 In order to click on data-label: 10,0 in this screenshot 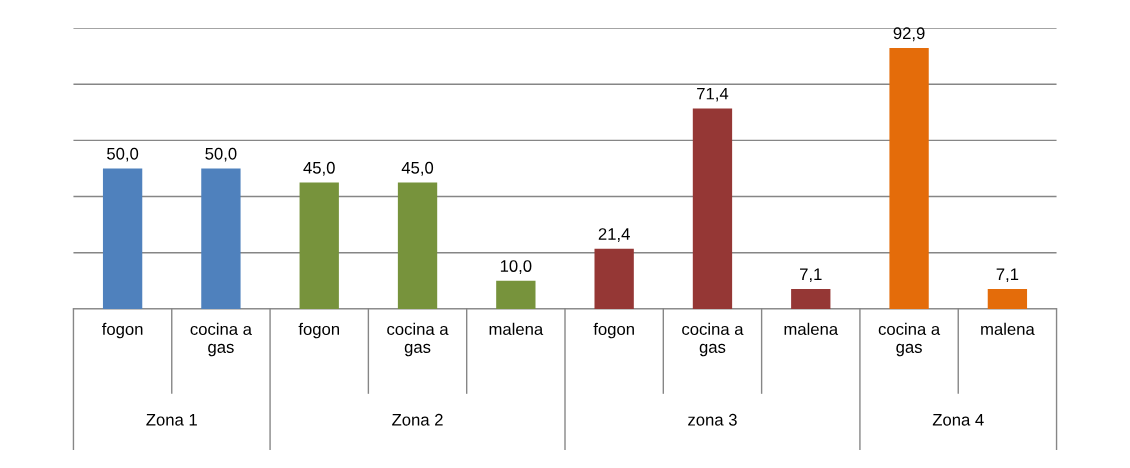, I will do `click(516, 267)`.